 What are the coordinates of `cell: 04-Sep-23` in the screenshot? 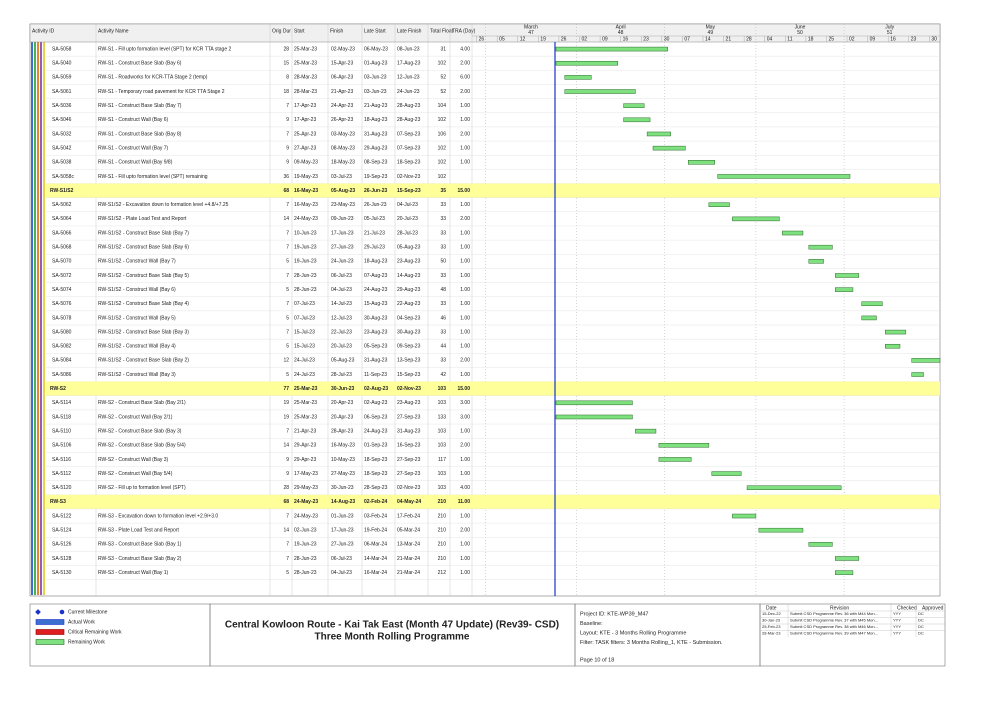 It's located at (409, 318).